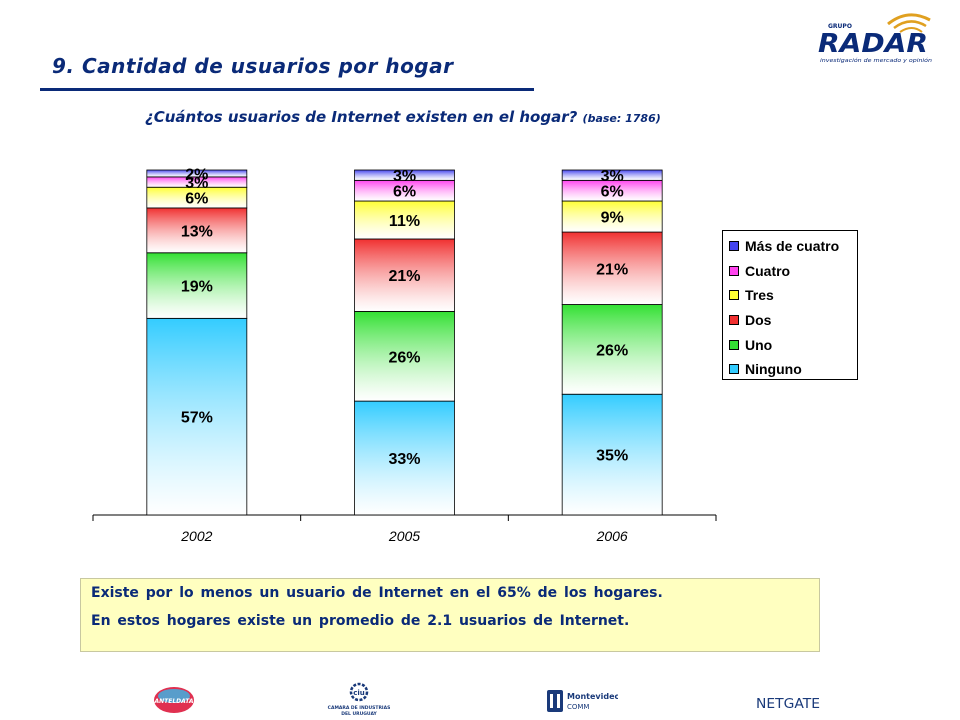  Describe the element at coordinates (759, 344) in the screenshot. I see `legend-label: Uno` at that location.